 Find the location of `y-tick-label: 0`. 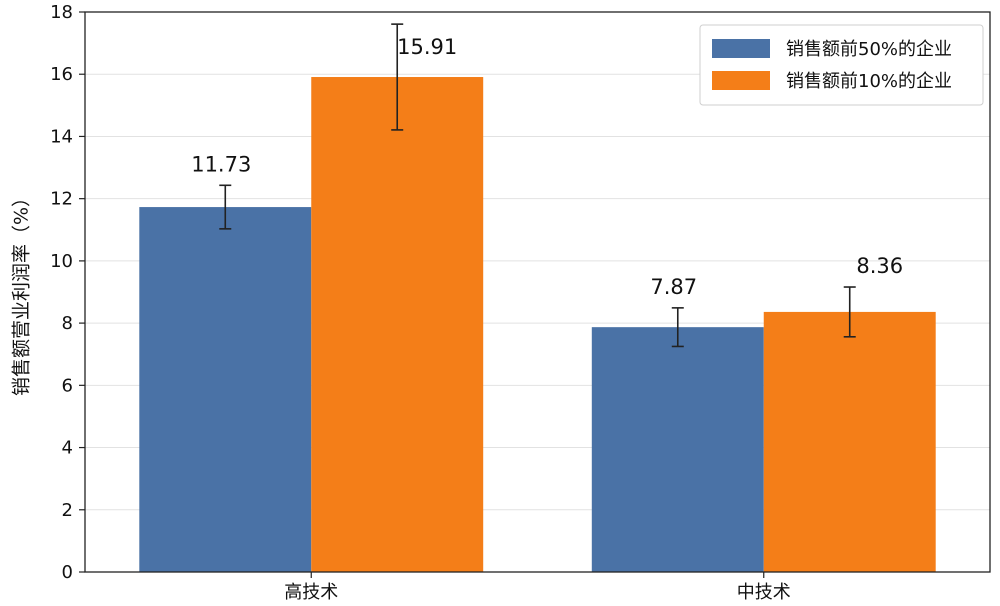

y-tick-label: 0 is located at coordinates (67, 572).